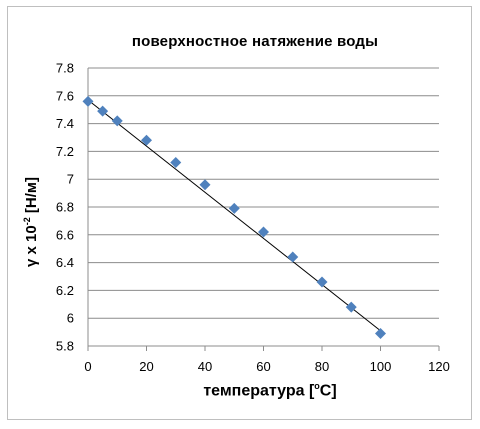  What do you see at coordinates (65, 290) in the screenshot?
I see `y-tick-label: 6.2` at bounding box center [65, 290].